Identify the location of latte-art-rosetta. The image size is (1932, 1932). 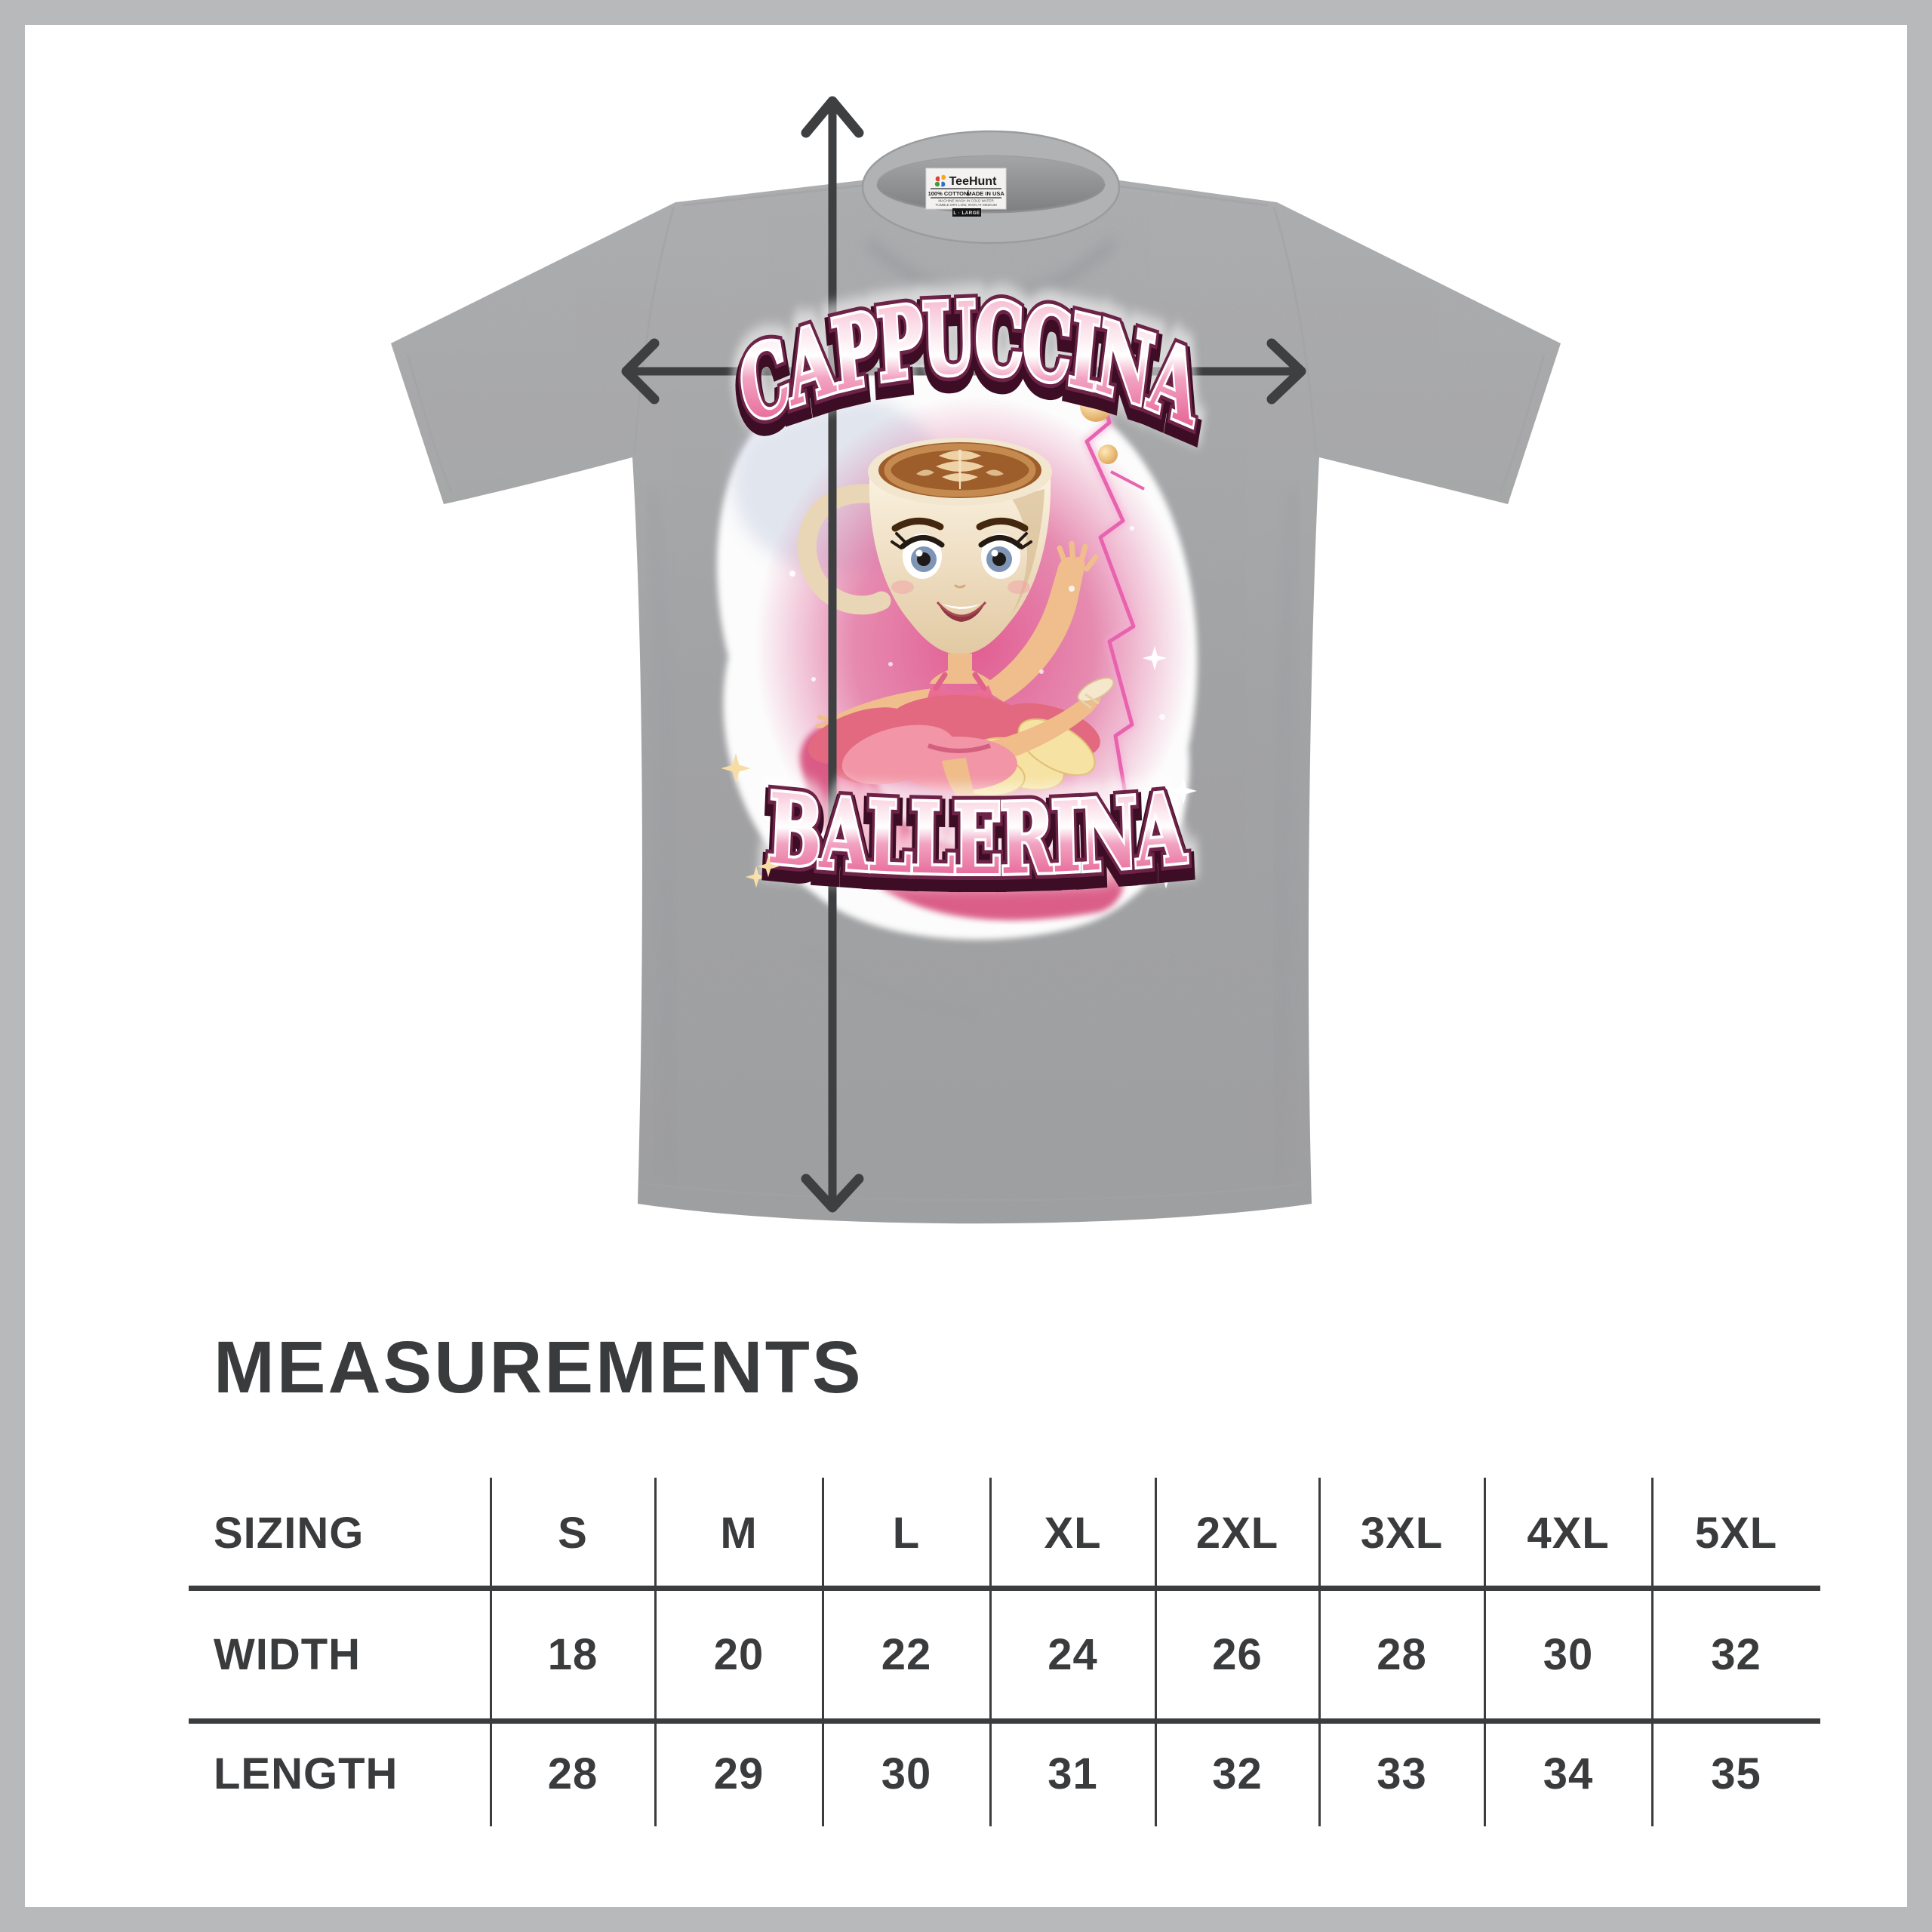
(960, 469).